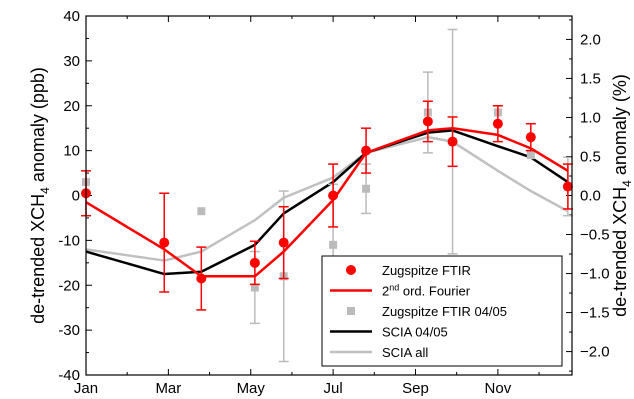 Image resolution: width=634 pixels, height=399 pixels. I want to click on y-right-tick-label: −1.0, so click(595, 274).